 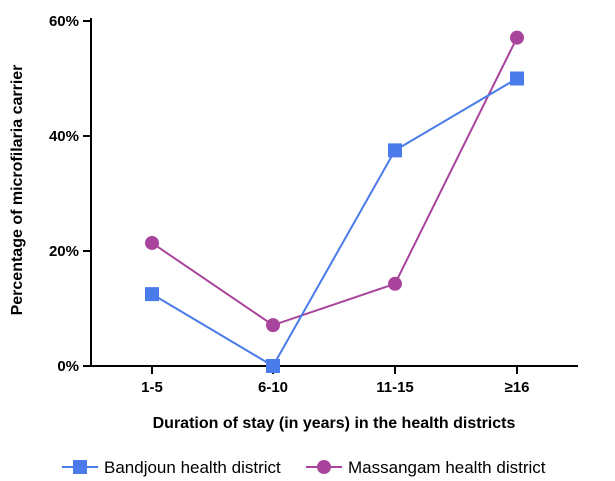 I want to click on legend-item: Bandjoun health district, so click(x=171, y=467).